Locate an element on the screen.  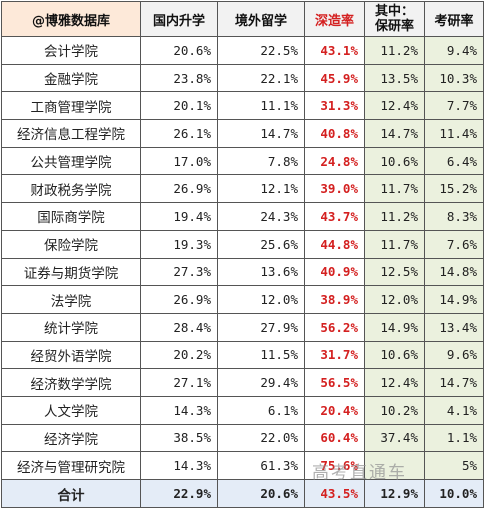
college-name: 统计学院 is located at coordinates (71, 327).